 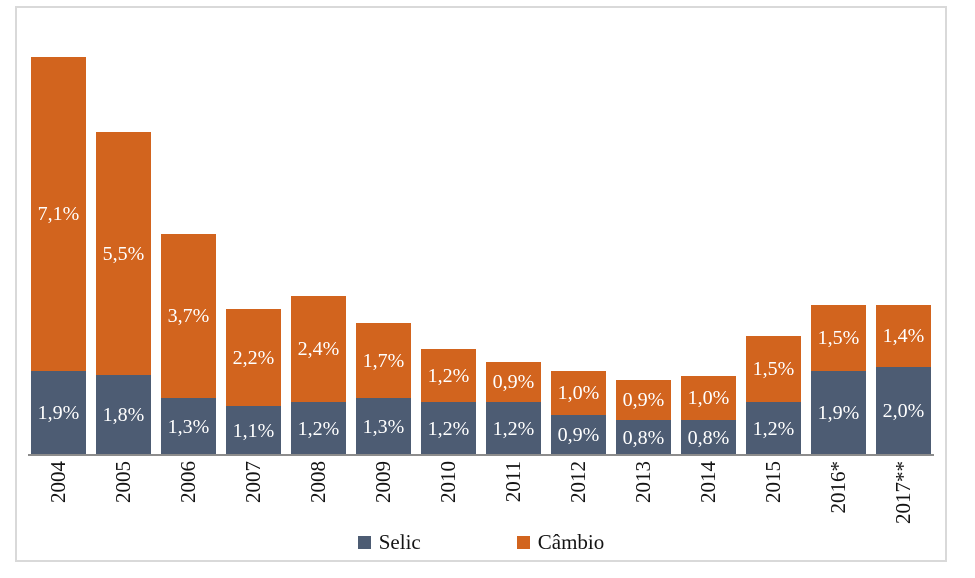 I want to click on x-tick: 2015, so click(x=773, y=492).